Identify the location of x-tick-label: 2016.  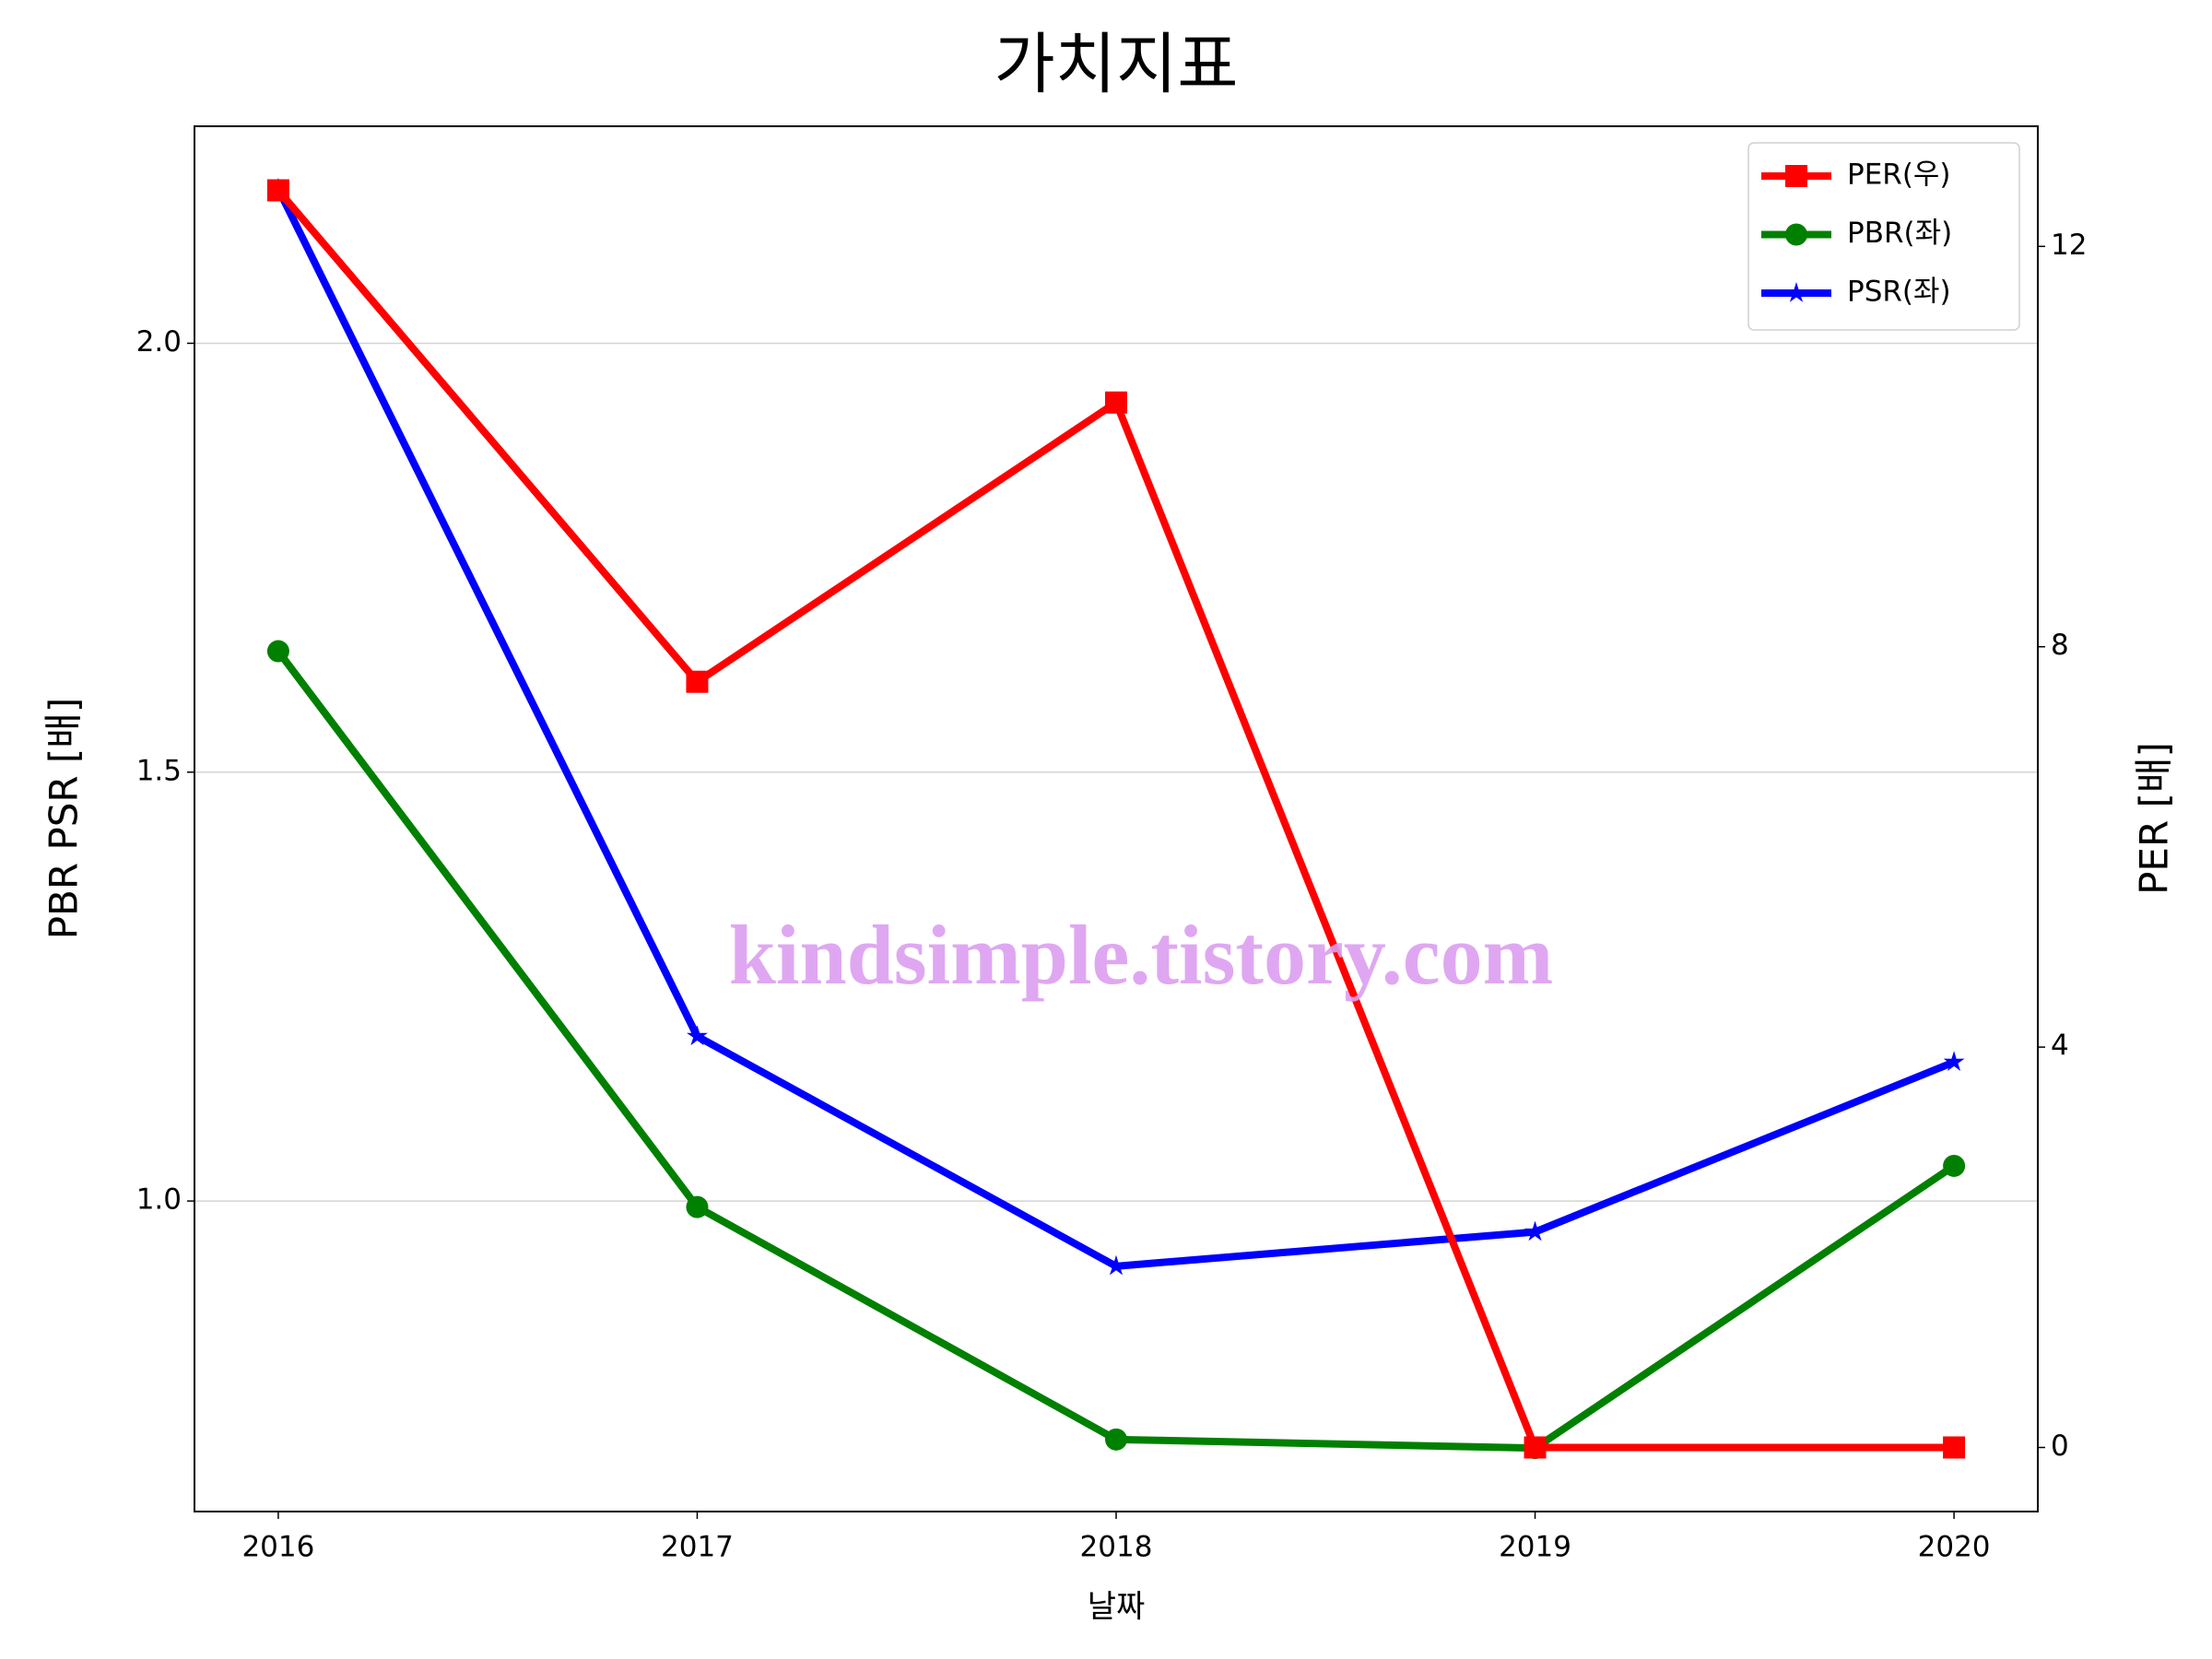
(277, 1547).